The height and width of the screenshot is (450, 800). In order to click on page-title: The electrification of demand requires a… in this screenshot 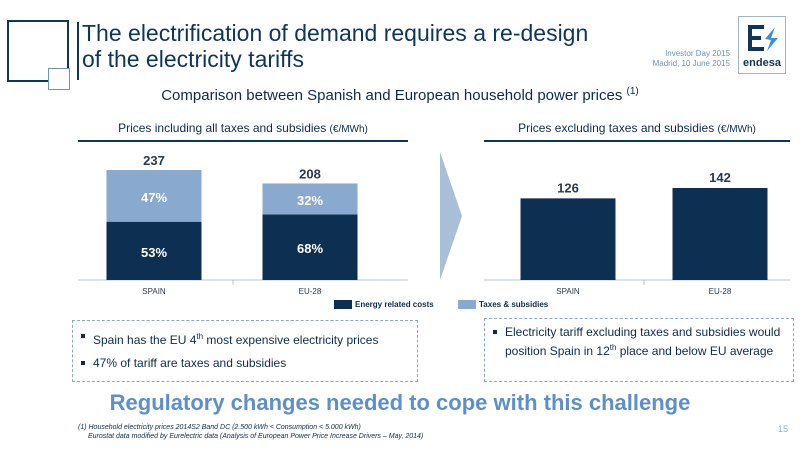, I will do `click(352, 46)`.